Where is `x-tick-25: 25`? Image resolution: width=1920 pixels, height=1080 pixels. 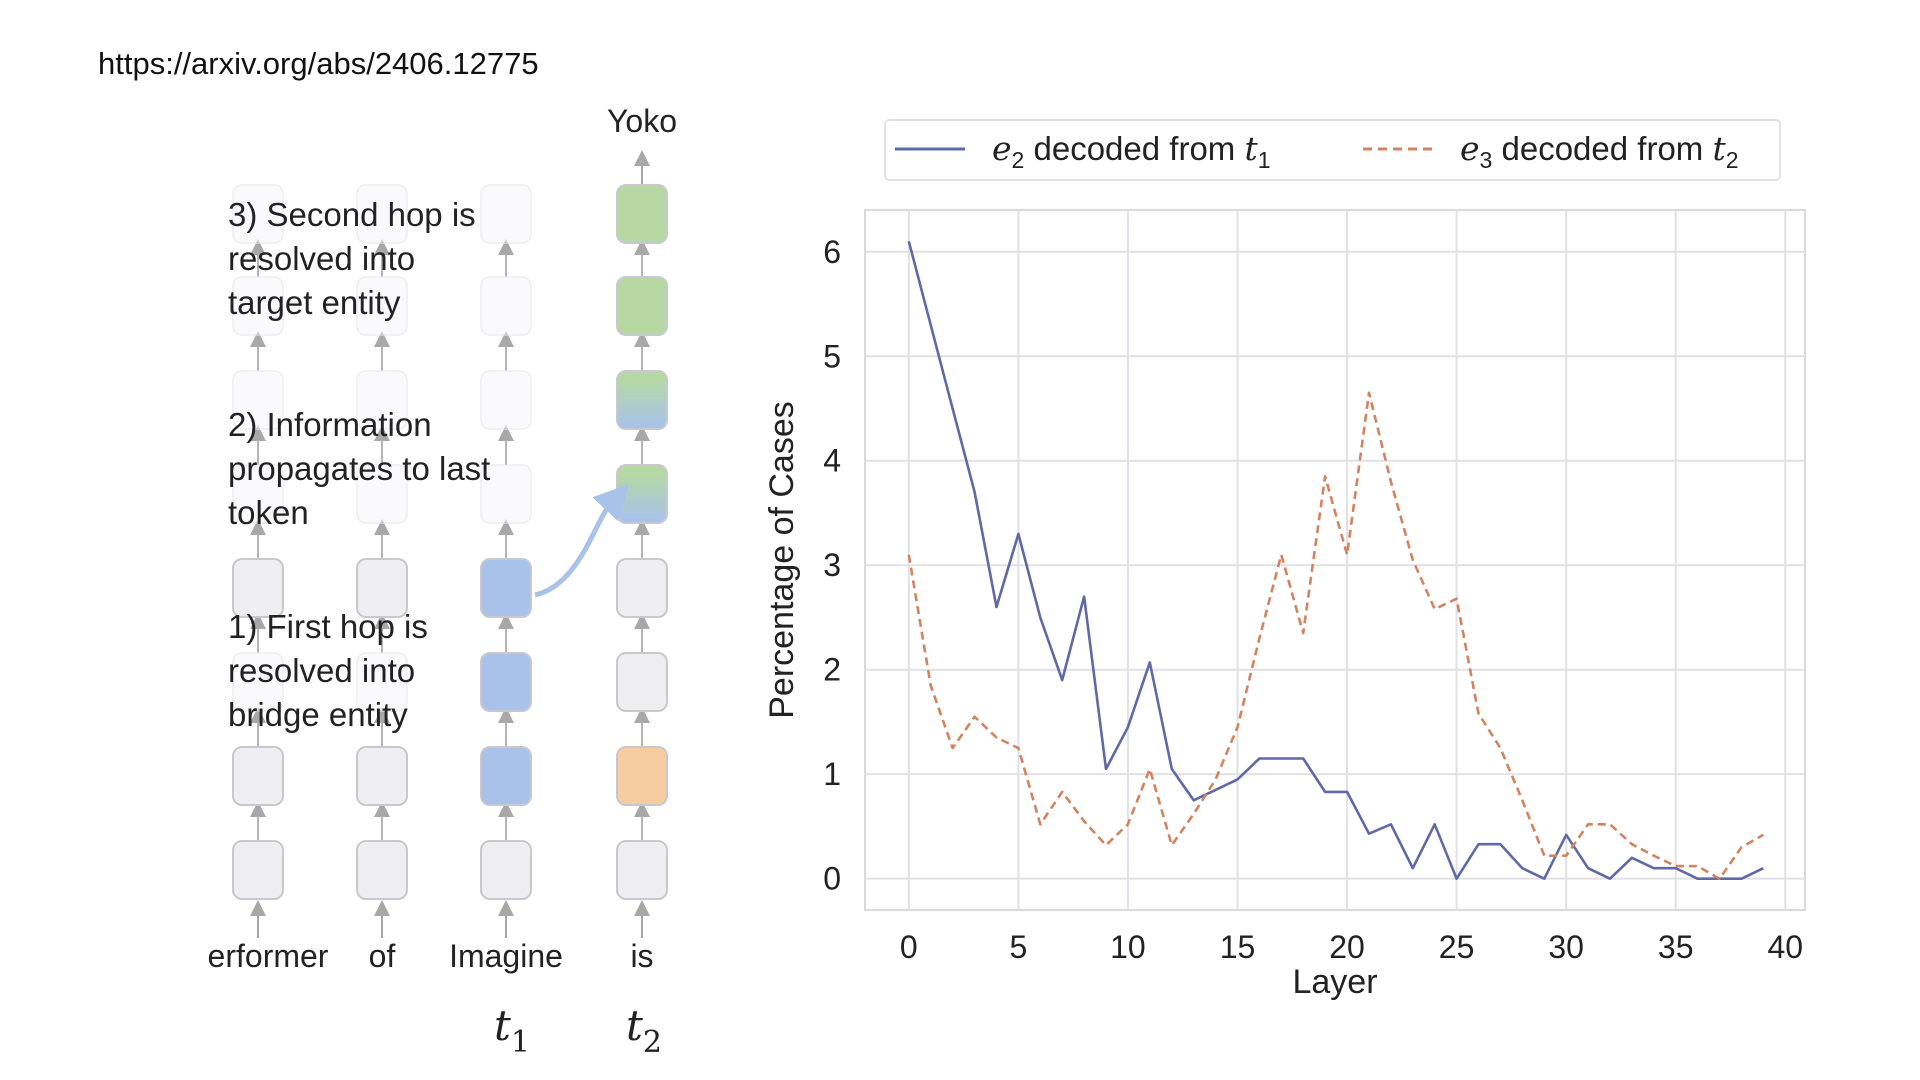
x-tick-25: 25 is located at coordinates (1457, 947).